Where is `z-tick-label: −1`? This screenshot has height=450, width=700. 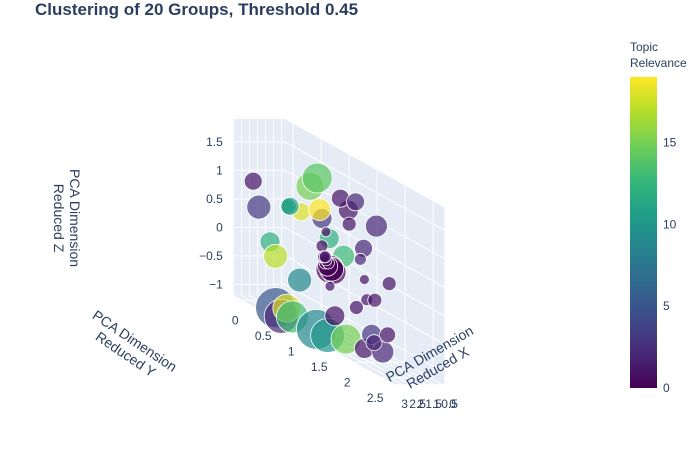 z-tick-label: −1 is located at coordinates (216, 284).